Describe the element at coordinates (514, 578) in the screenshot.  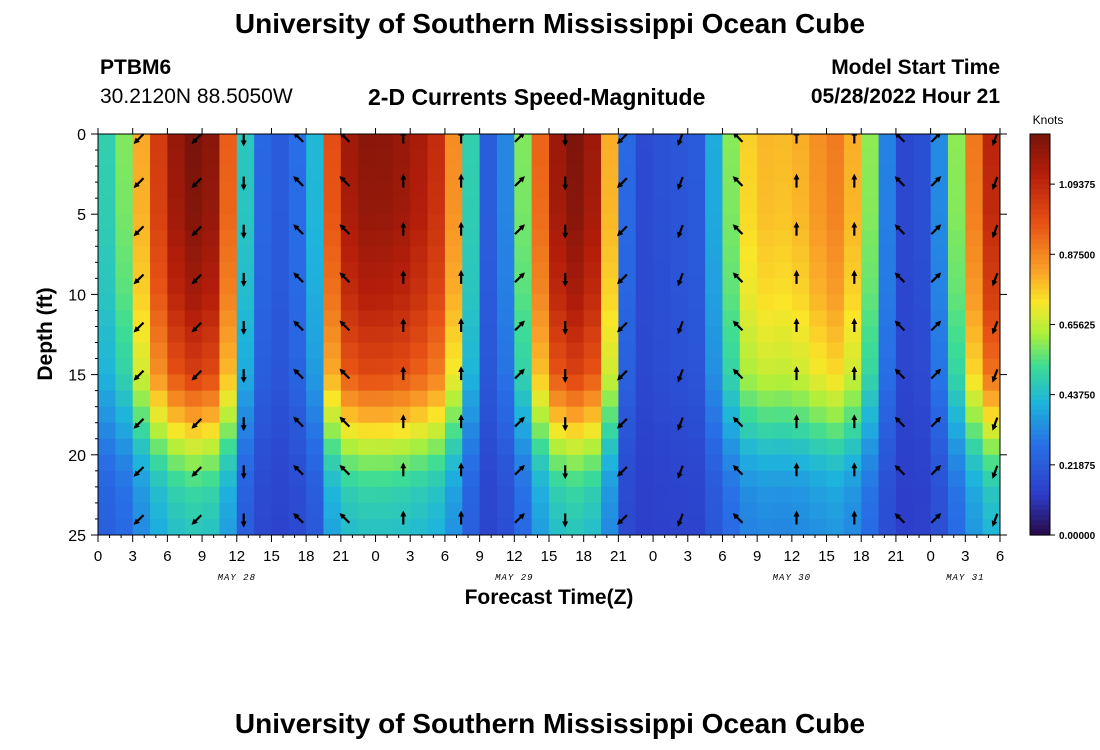
I see `date-label: MAY 29` at that location.